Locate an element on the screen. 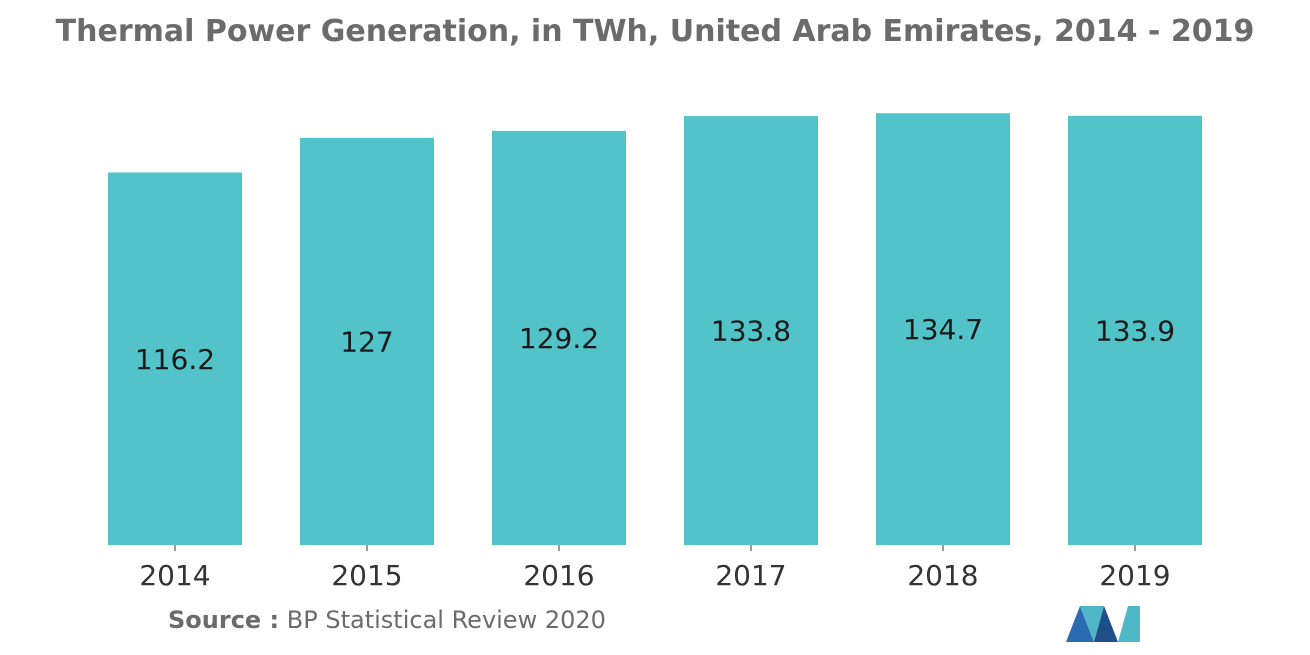 The width and height of the screenshot is (1310, 655). x-tick-label-2016: 2016 is located at coordinates (558, 575).